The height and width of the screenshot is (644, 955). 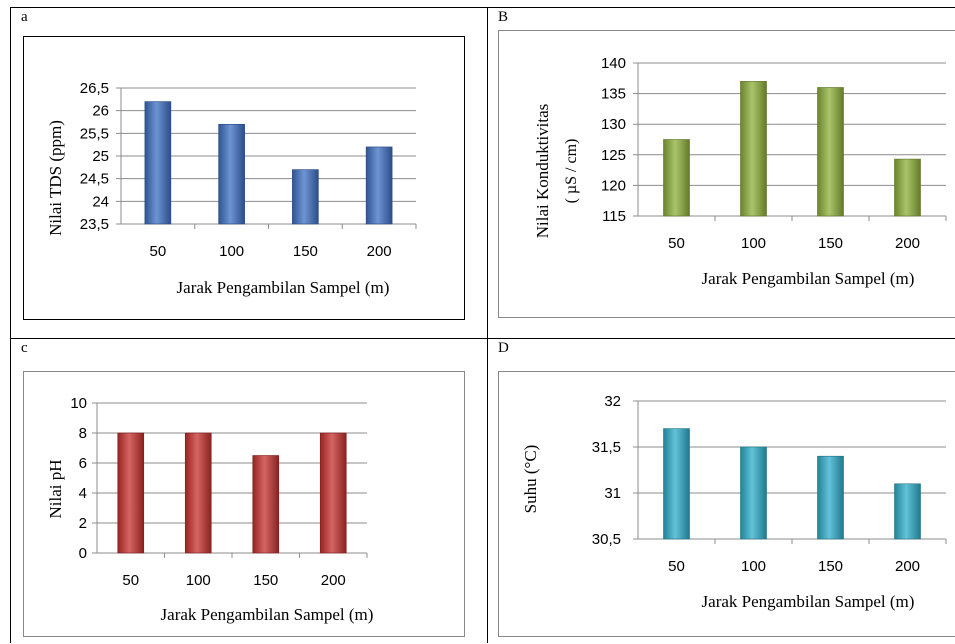 What do you see at coordinates (530, 479) in the screenshot?
I see `y-axis-title: Suhu (°C)` at bounding box center [530, 479].